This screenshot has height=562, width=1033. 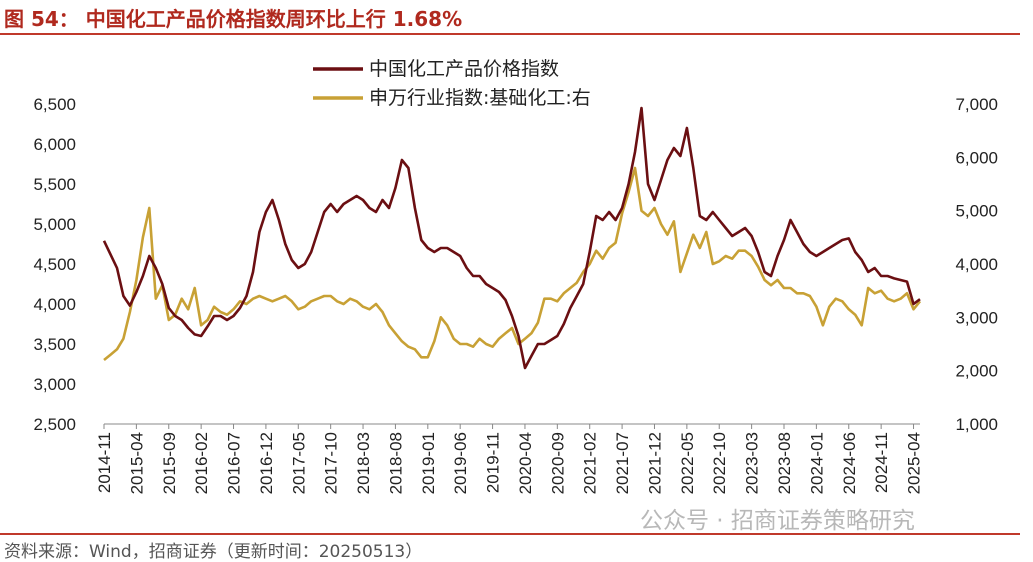 What do you see at coordinates (298, 463) in the screenshot?
I see `x-tick-label: 2017-05` at bounding box center [298, 463].